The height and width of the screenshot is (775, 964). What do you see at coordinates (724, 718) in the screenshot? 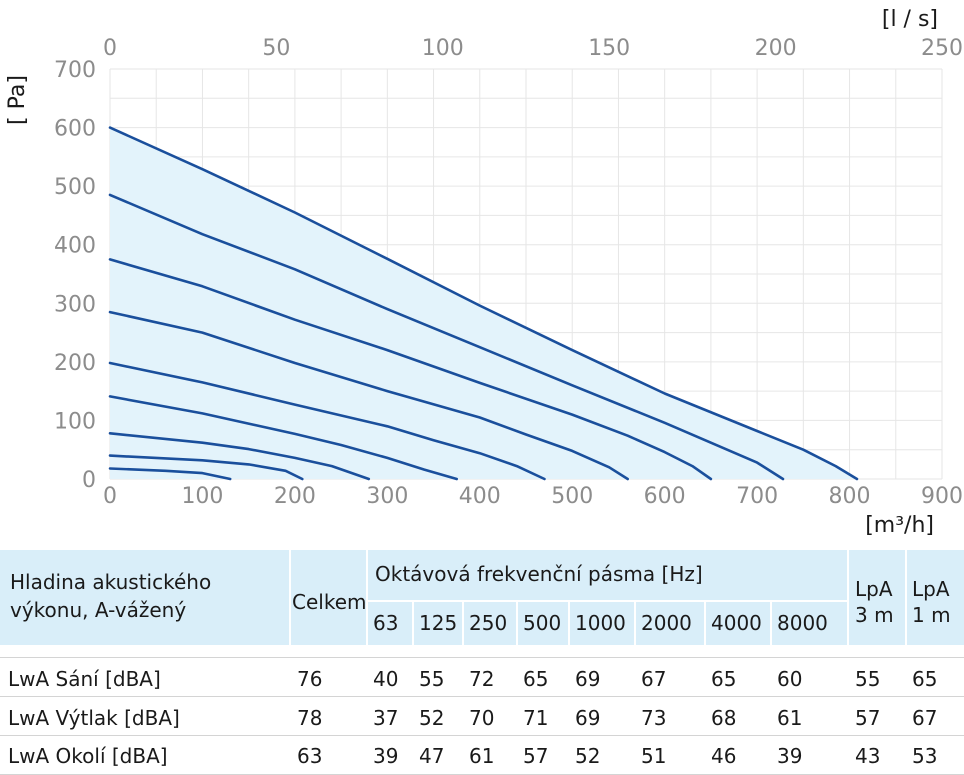
I see `band-value: 68` at bounding box center [724, 718].